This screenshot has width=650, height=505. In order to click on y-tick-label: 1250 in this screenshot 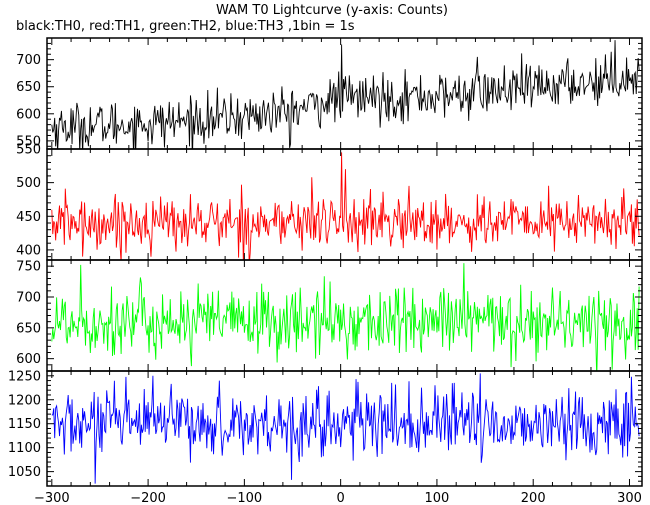, I will do `click(24, 376)`.